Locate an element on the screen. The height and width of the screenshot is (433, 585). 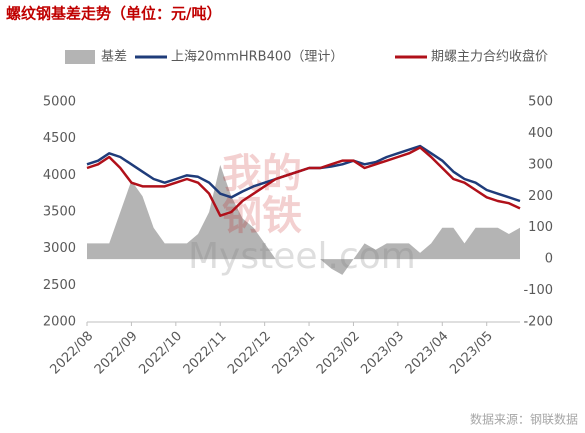
x-tick-label: 2022/10 is located at coordinates (160, 353).